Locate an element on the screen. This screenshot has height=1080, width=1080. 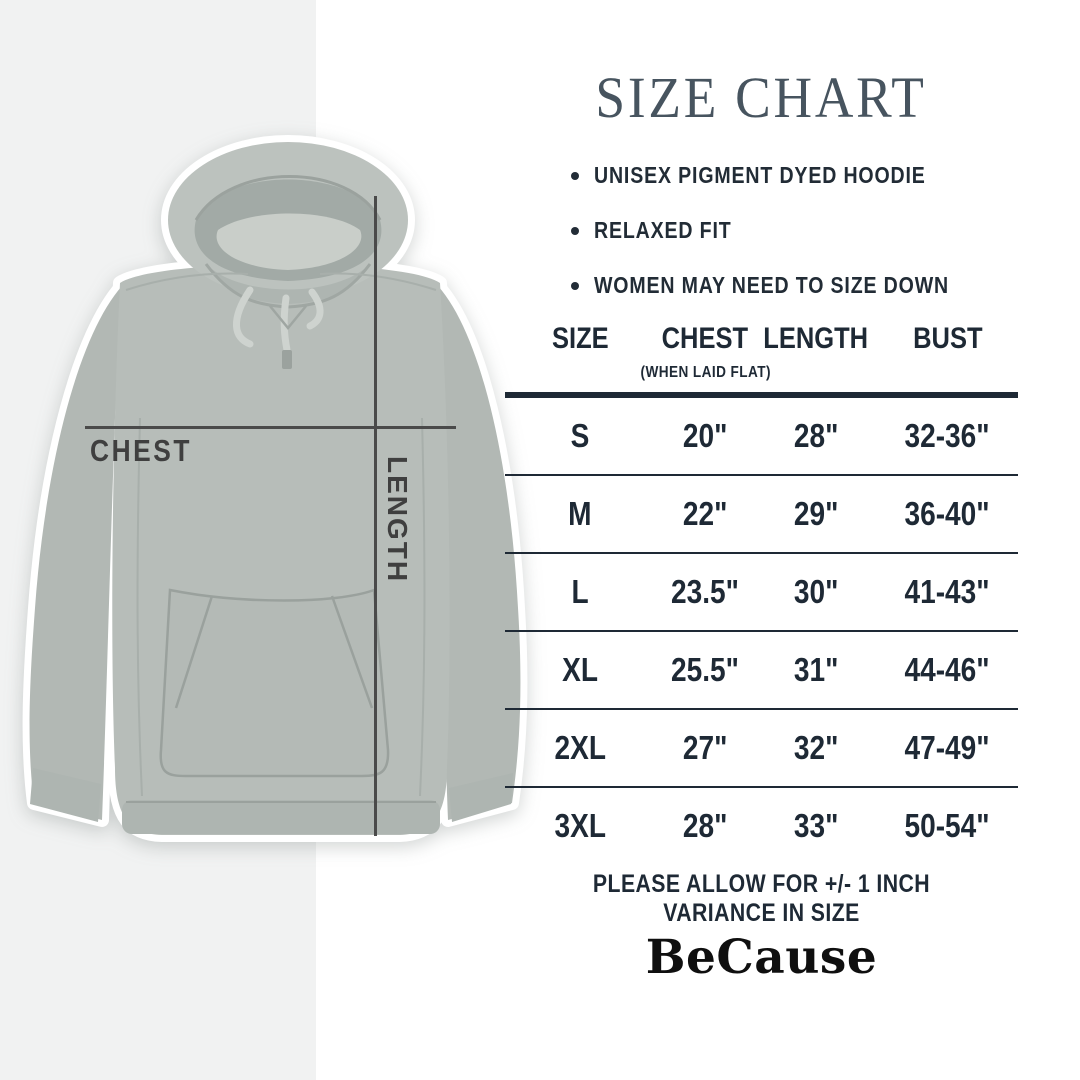
cell-chest: 27" is located at coordinates (705, 747).